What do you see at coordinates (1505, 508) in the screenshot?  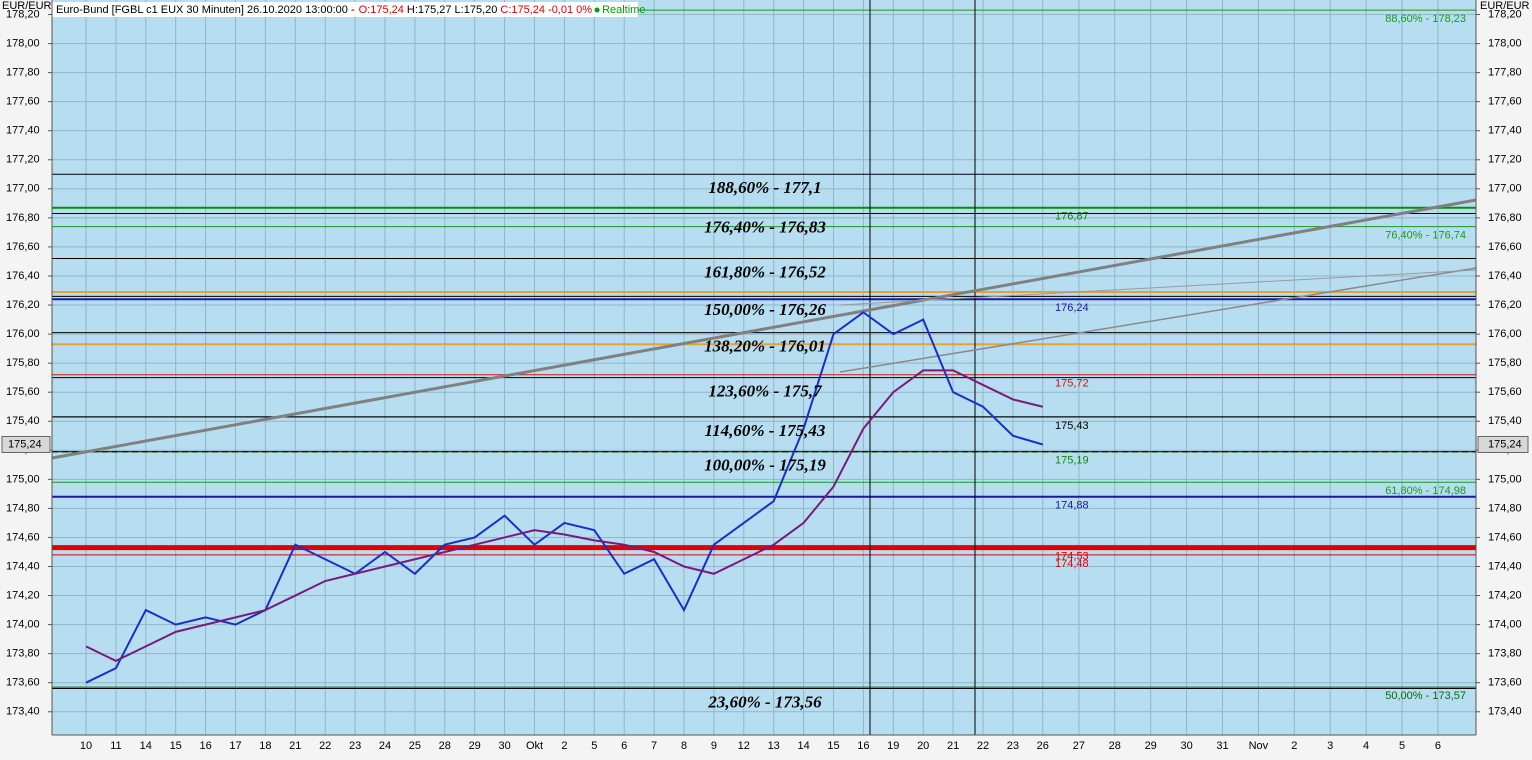 I see `y-tick-label: 174,80` at bounding box center [1505, 508].